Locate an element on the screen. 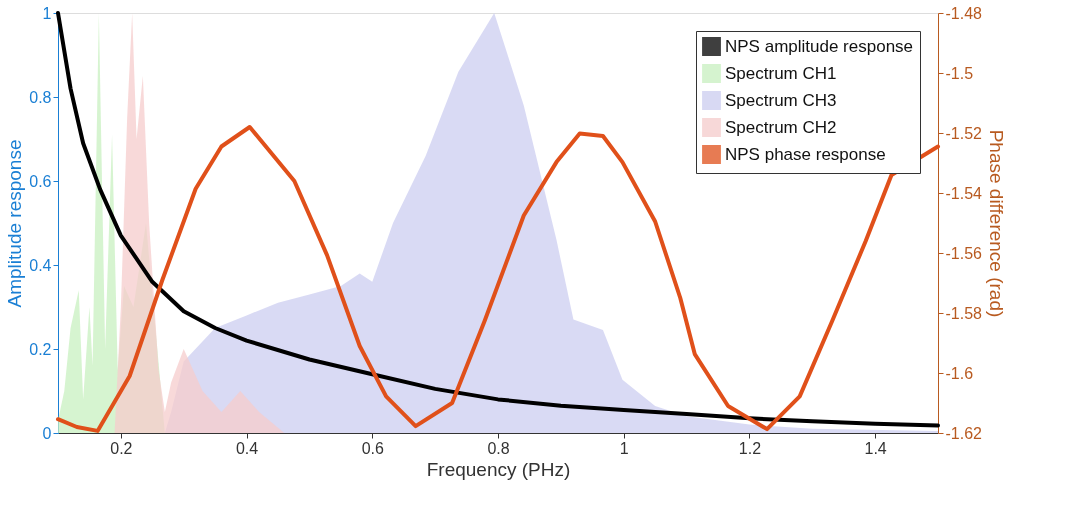 The image size is (1086, 521). x-tick-label: 1 is located at coordinates (624, 448).